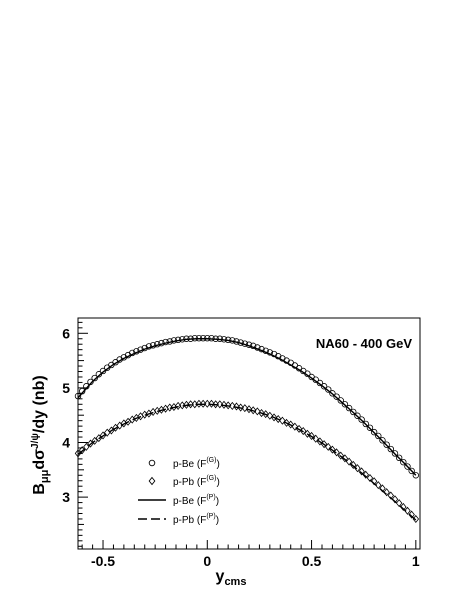 This screenshot has width=463, height=599. I want to click on x-axis-title: ycms, so click(231, 578).